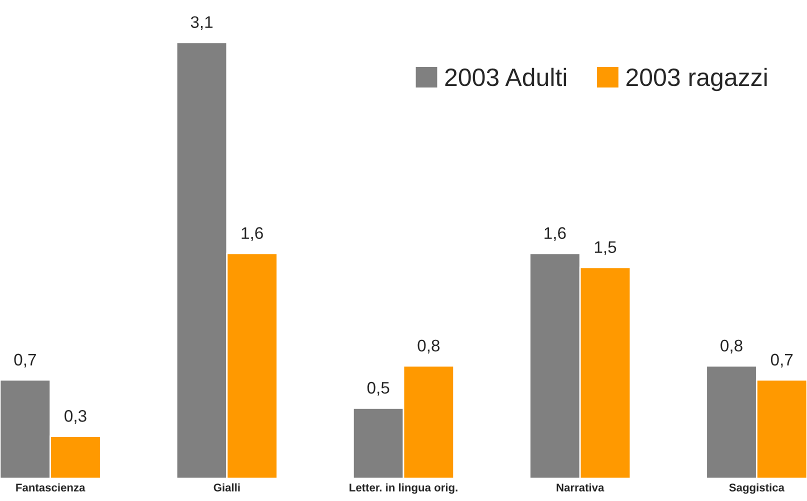 This screenshot has height=501, width=807. What do you see at coordinates (696, 80) in the screenshot?
I see `legend-label: 2003 ragazzi` at bounding box center [696, 80].